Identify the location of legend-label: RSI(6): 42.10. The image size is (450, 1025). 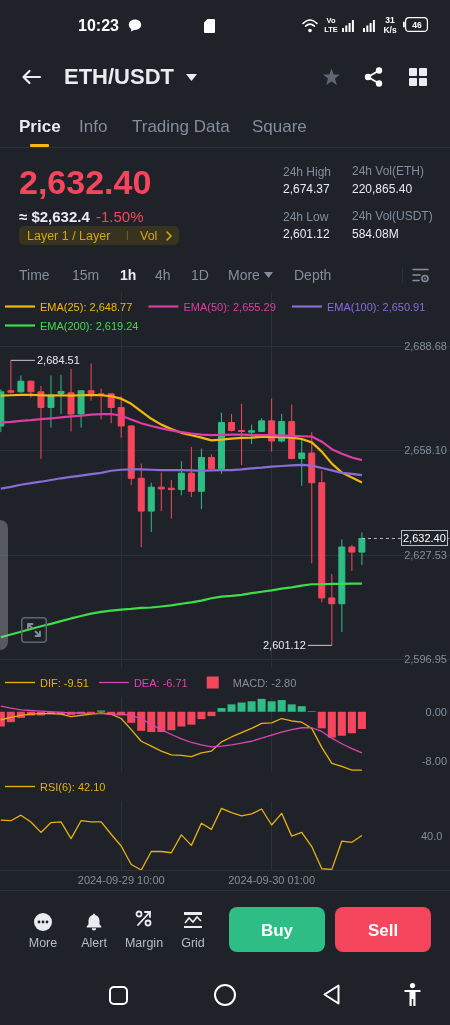
(73, 786).